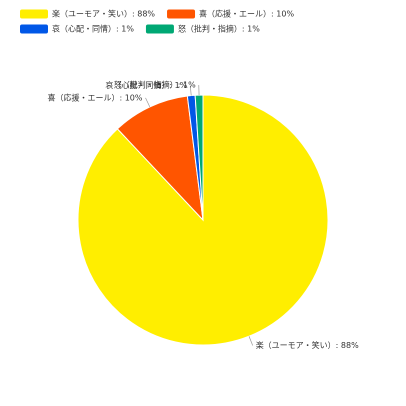 This screenshot has width=406, height=406. What do you see at coordinates (219, 29) in the screenshot?
I see `legend-label: 怒（批判・指摘）: 1%` at bounding box center [219, 29].